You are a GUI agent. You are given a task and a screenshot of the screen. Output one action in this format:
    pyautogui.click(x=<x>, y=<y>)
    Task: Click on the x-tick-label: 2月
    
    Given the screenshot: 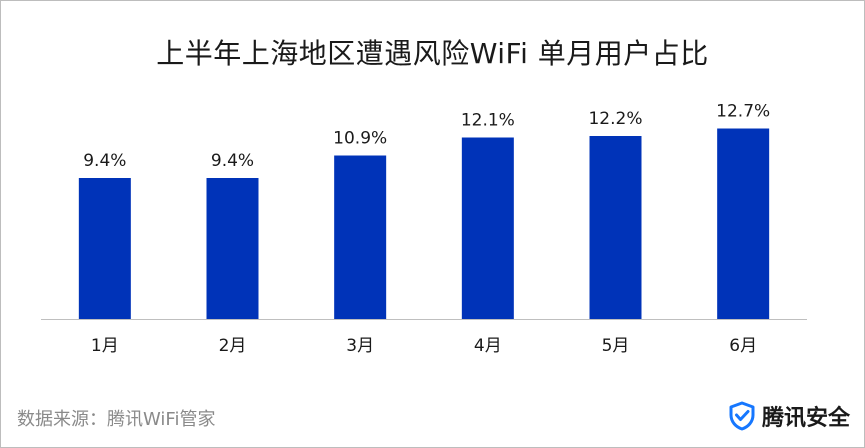 What is the action you would take?
    pyautogui.click(x=233, y=346)
    